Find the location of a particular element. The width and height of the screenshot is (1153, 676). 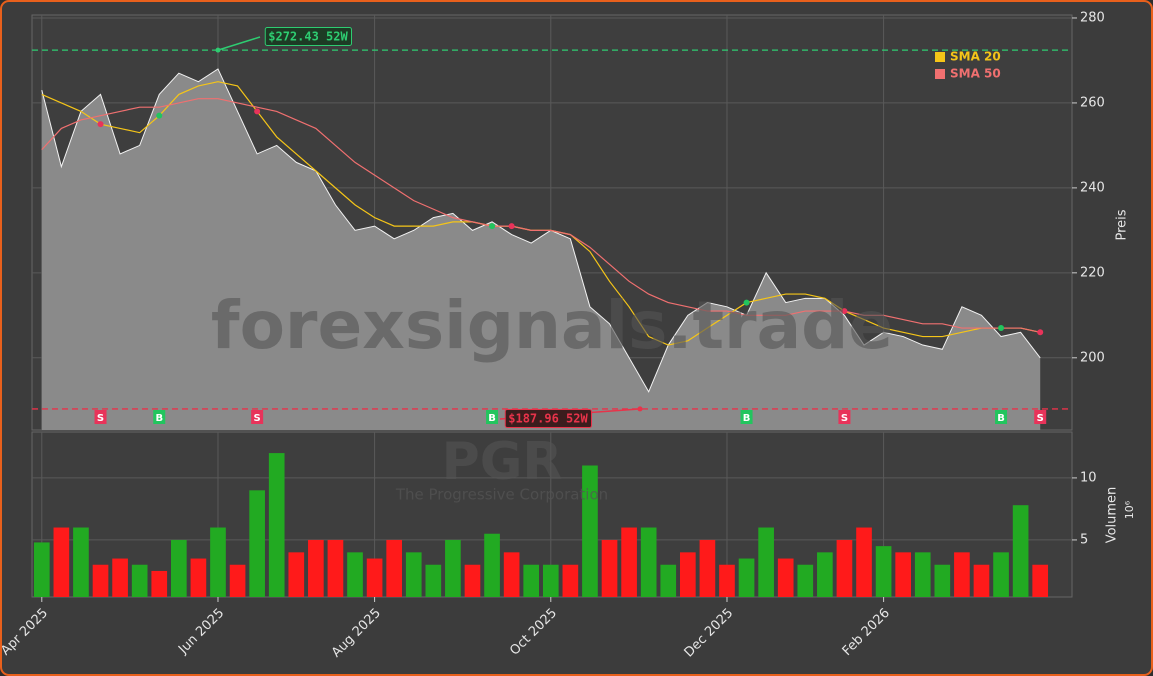

reference-label: $187.96 52W is located at coordinates (548, 419).